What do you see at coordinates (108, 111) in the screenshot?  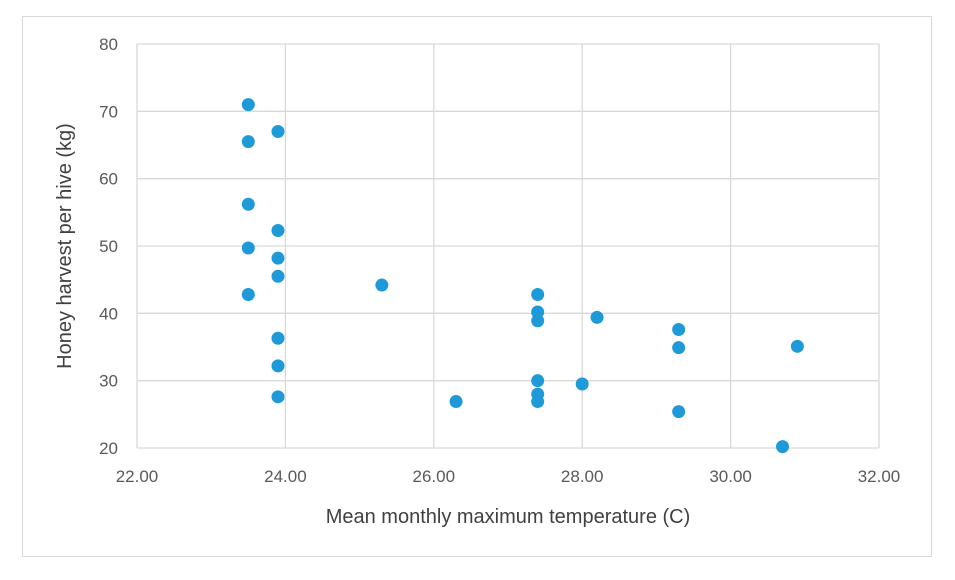 I see `y-tick-label: 70` at bounding box center [108, 111].